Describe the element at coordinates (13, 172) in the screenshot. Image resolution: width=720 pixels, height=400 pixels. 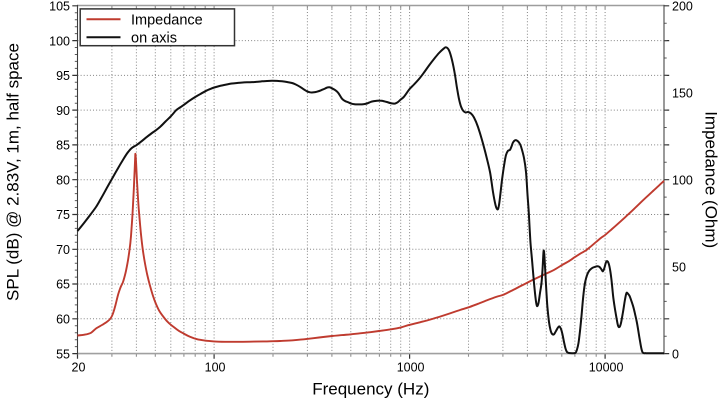
I see `svg-text:SPL (dB) @ 2.83V, 1m, half spa: SPL (dB) @ 2.83V, 1m, half space` at that location.